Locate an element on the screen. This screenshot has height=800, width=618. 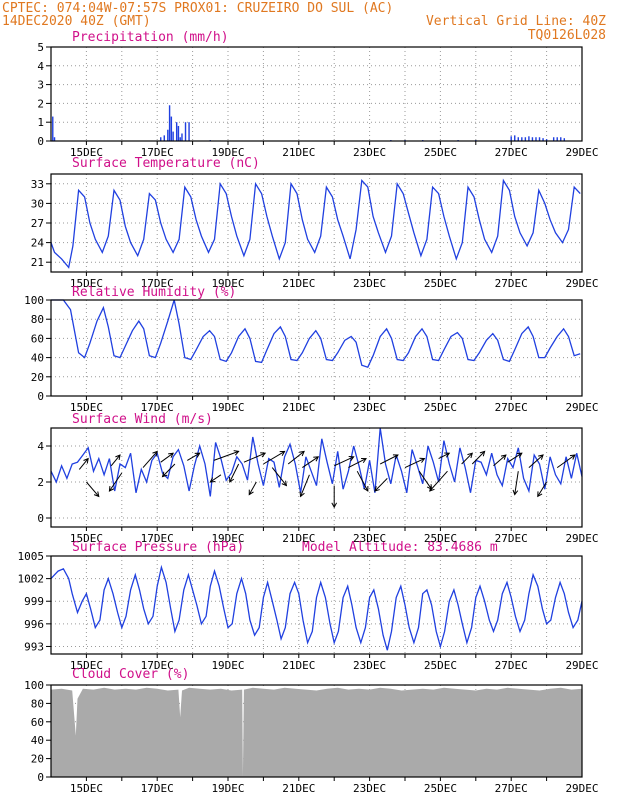
y-tick-label: 999 is located at coordinates (34, 601).